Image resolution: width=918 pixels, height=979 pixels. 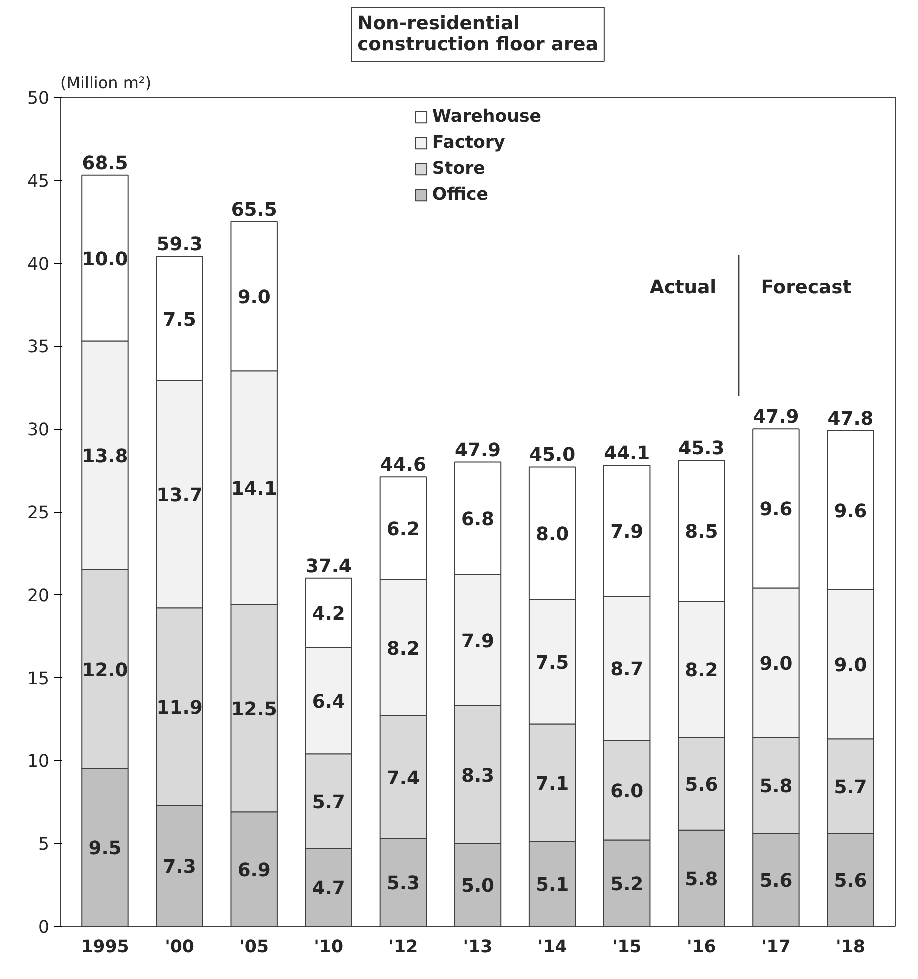 I want to click on y-tick-label: 15, so click(x=38, y=679).